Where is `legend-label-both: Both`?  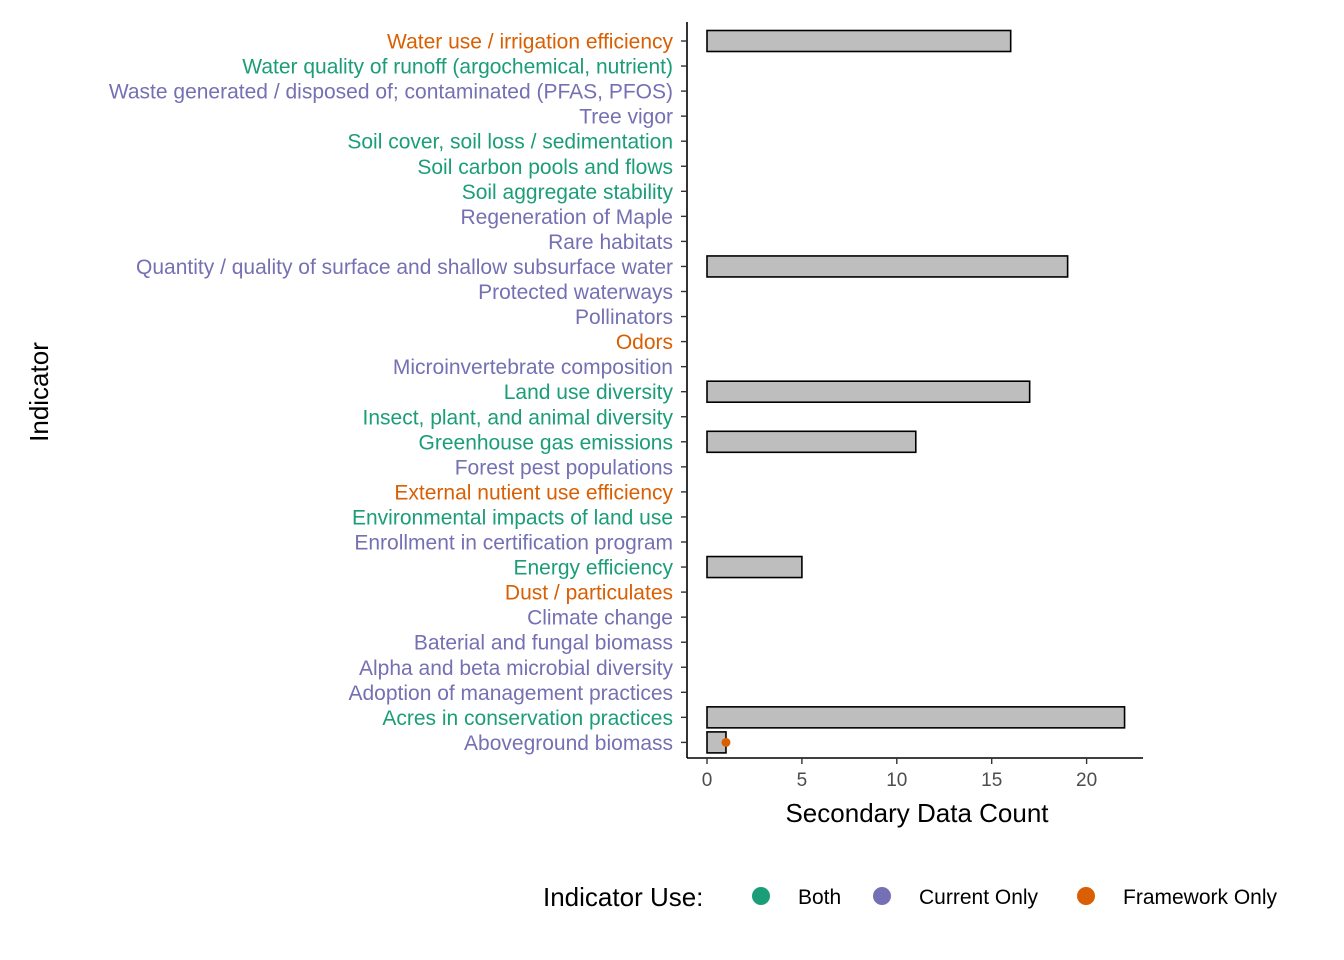 legend-label-both: Both is located at coordinates (819, 897).